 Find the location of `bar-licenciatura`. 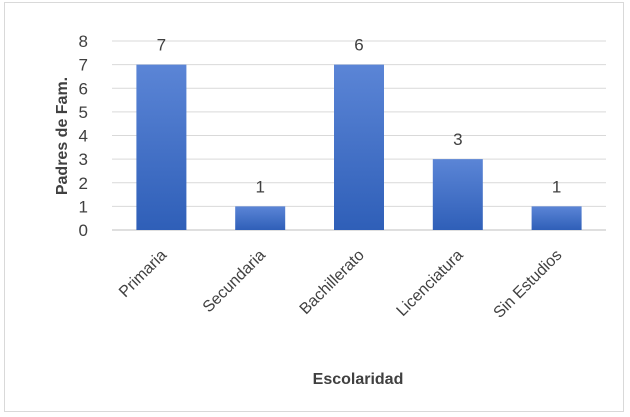

bar-licenciatura is located at coordinates (457, 194).